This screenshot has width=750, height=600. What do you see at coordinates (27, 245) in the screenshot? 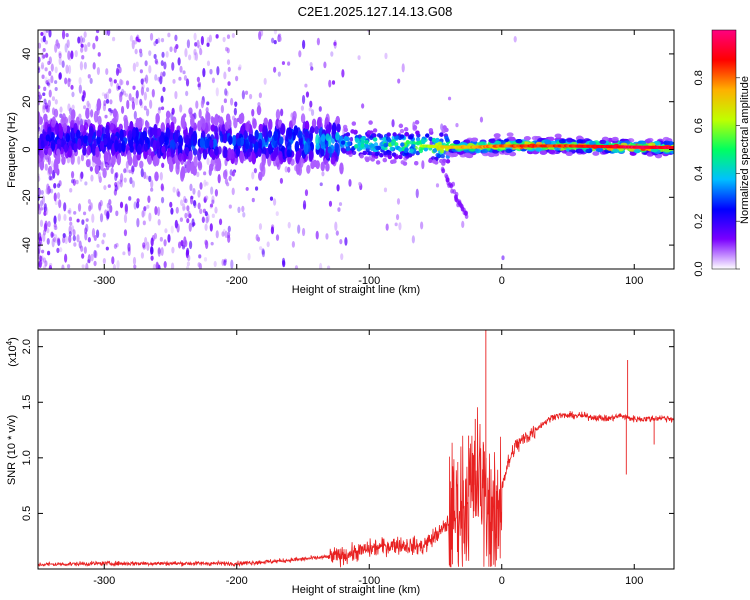
I see `y-tick-label: -40` at bounding box center [27, 245].